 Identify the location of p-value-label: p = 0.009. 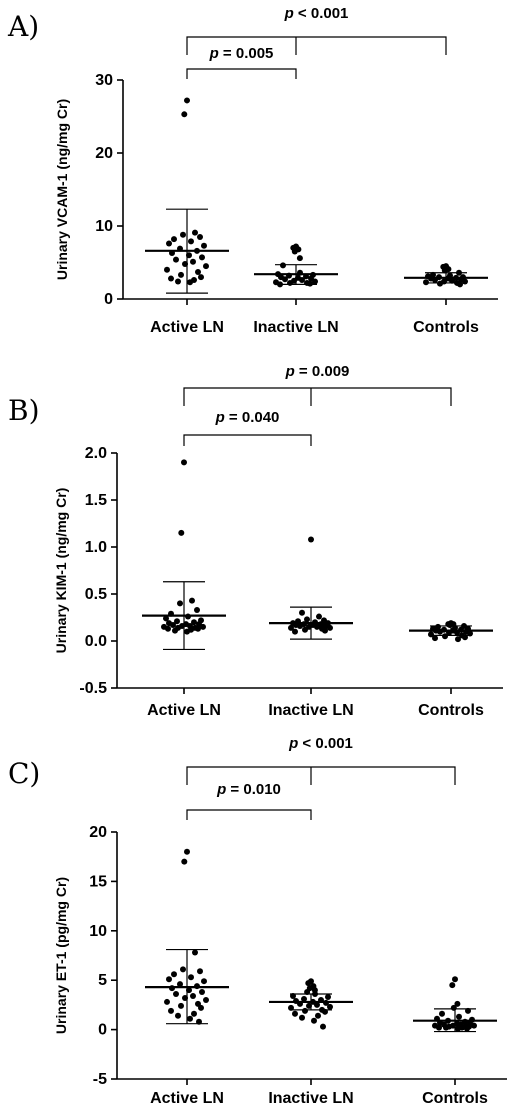
(317, 371).